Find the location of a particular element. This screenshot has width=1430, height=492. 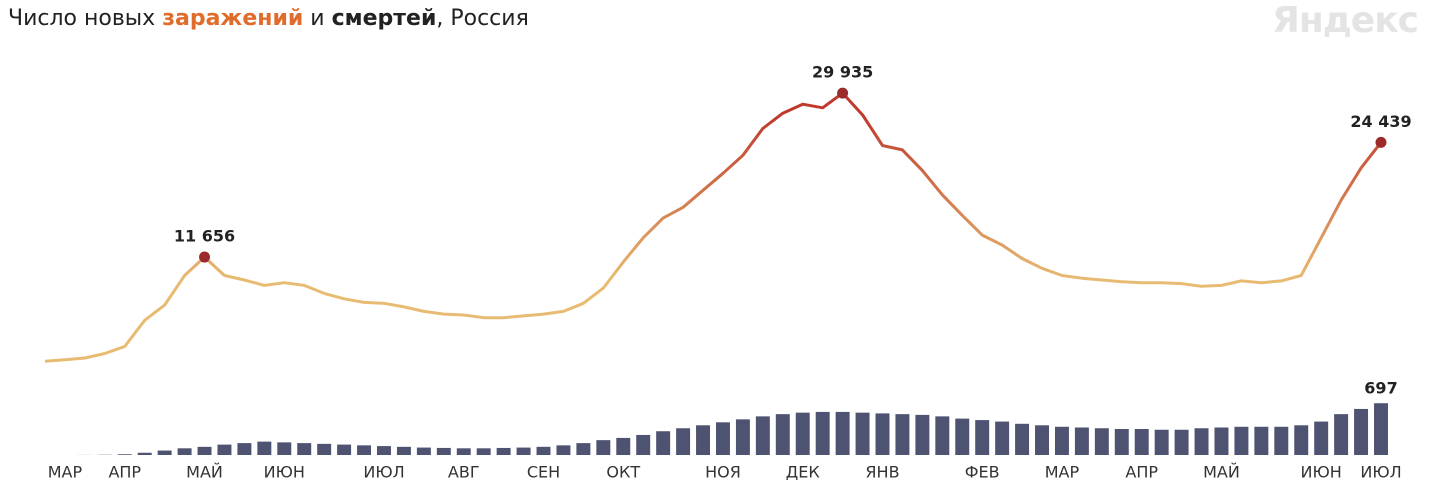

chart-title: Число новых заражений и смертей, Россия is located at coordinates (272, 18).